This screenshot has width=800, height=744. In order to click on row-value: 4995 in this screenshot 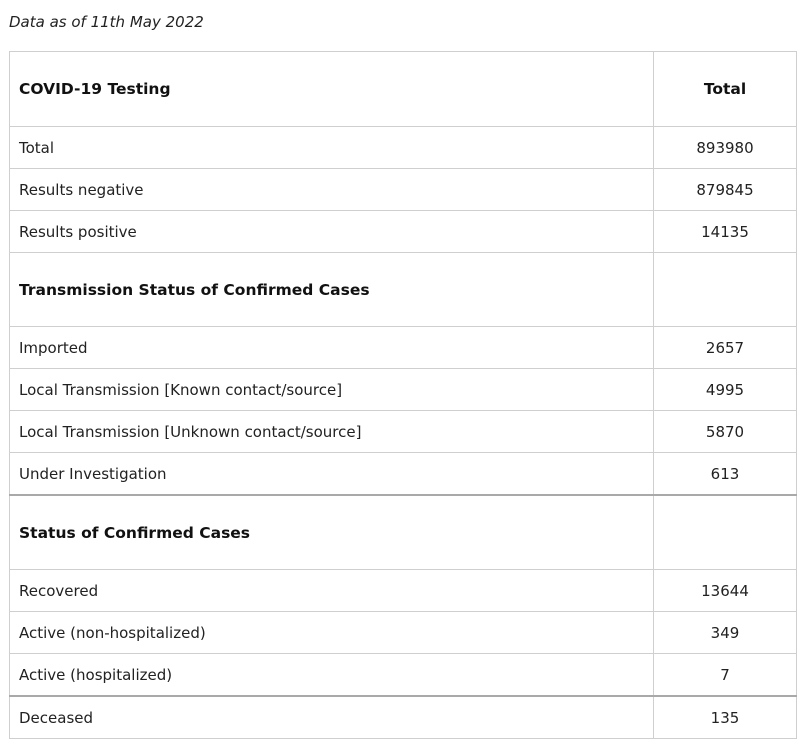, I will do `click(725, 389)`.